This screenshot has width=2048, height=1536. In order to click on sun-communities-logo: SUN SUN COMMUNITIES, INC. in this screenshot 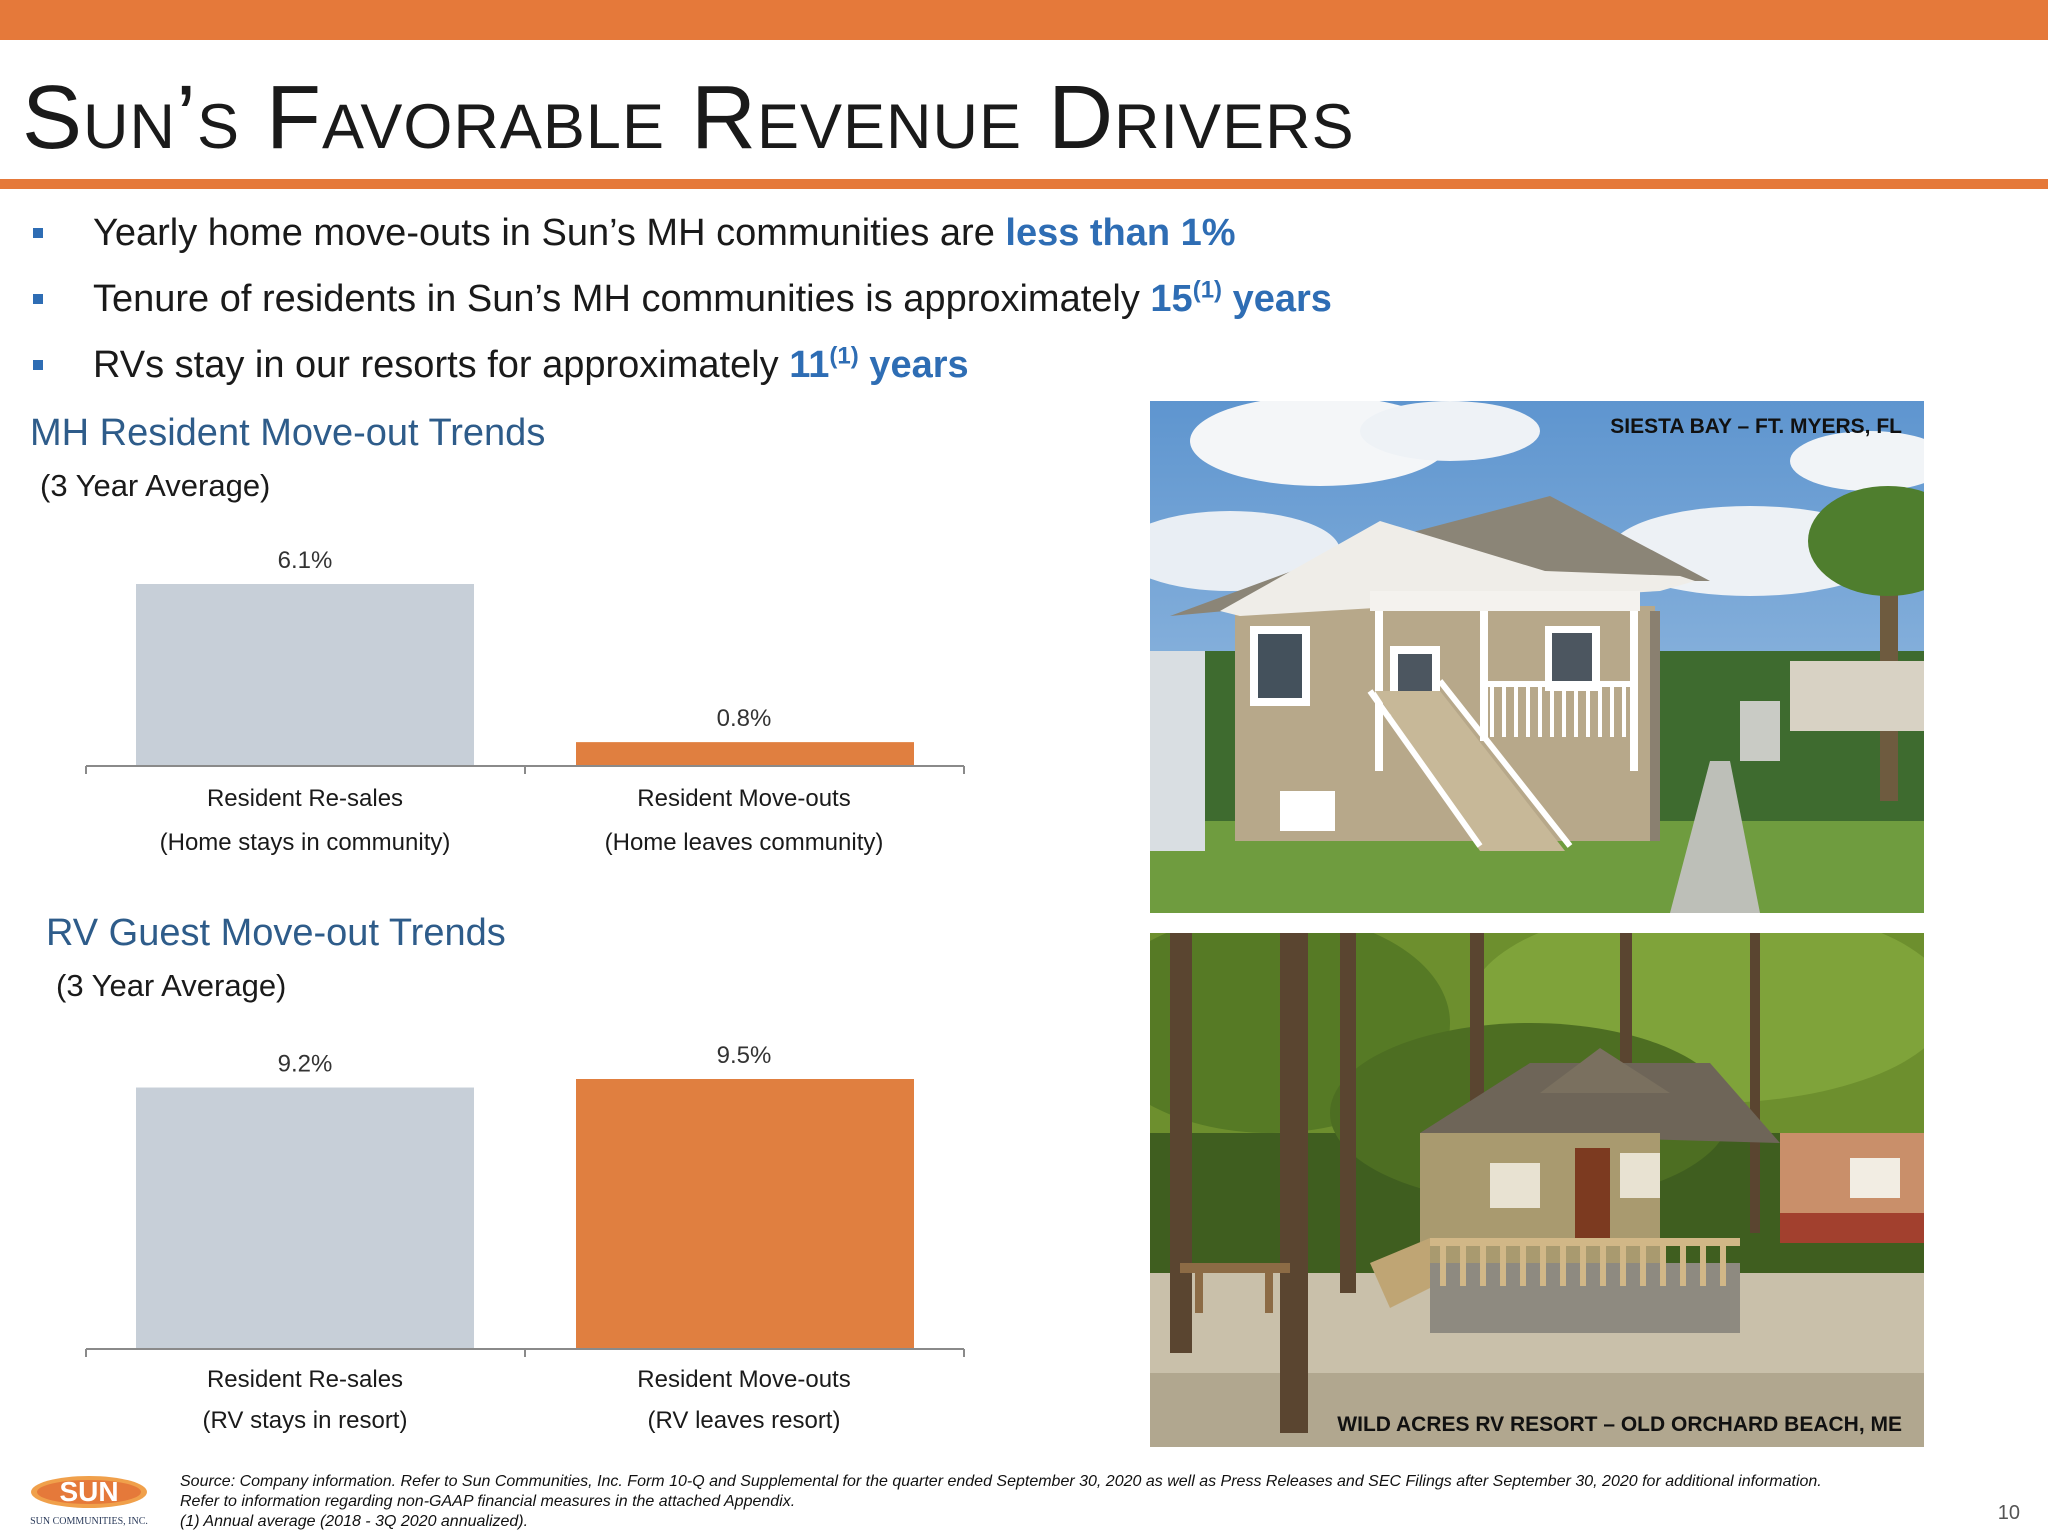, I will do `click(89, 1500)`.